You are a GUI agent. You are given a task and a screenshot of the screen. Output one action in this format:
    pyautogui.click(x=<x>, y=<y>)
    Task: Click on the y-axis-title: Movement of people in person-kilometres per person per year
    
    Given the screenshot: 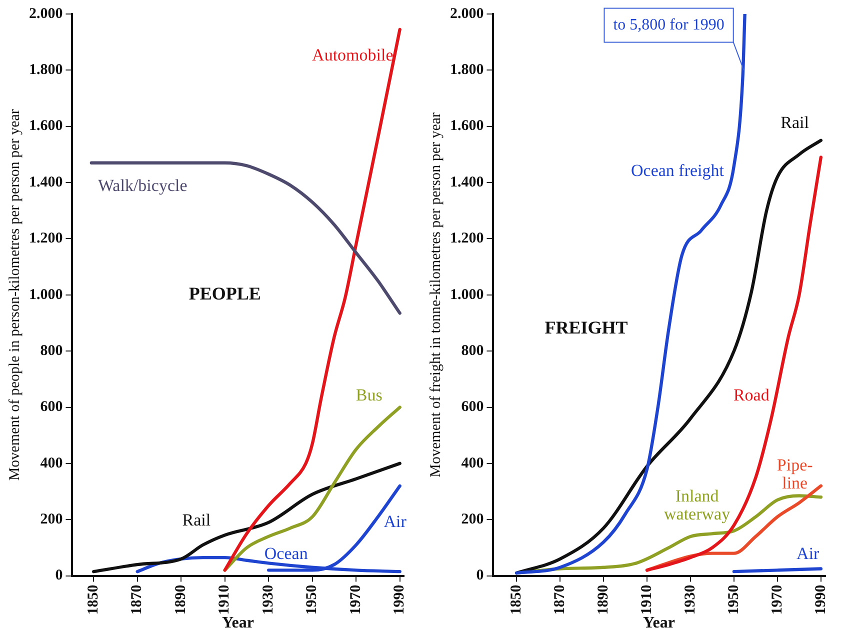 What is the action you would take?
    pyautogui.click(x=14, y=295)
    